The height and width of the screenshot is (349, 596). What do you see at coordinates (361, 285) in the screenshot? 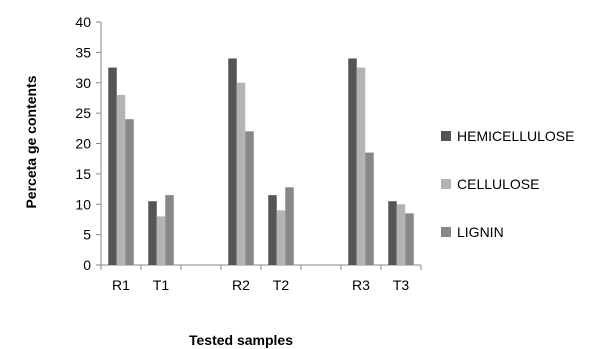
I see `x-tick-label: R3` at bounding box center [361, 285].